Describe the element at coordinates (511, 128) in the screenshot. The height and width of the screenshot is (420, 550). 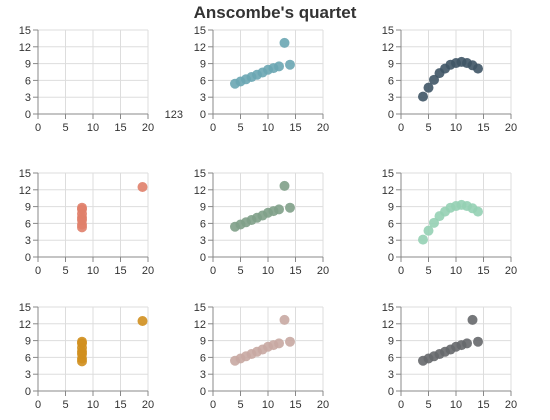
I see `panel-3-x-tick-label: 20` at that location.